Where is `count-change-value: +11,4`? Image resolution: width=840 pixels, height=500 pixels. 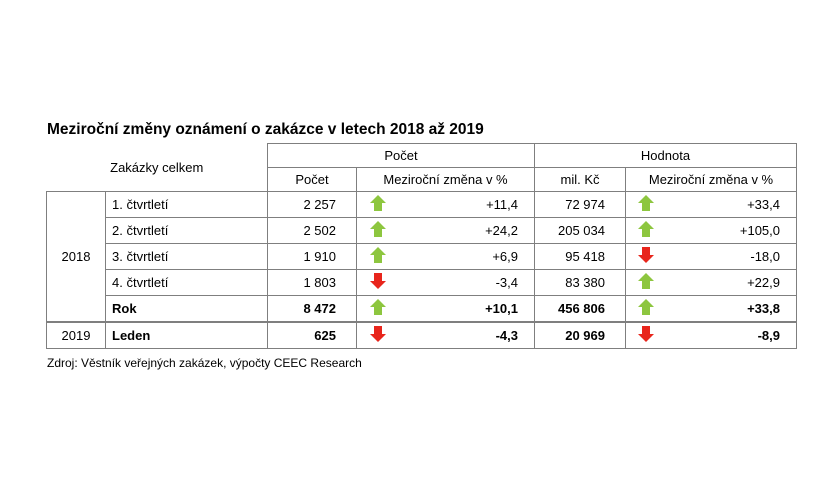
count-change-value: +11,4 is located at coordinates (466, 204).